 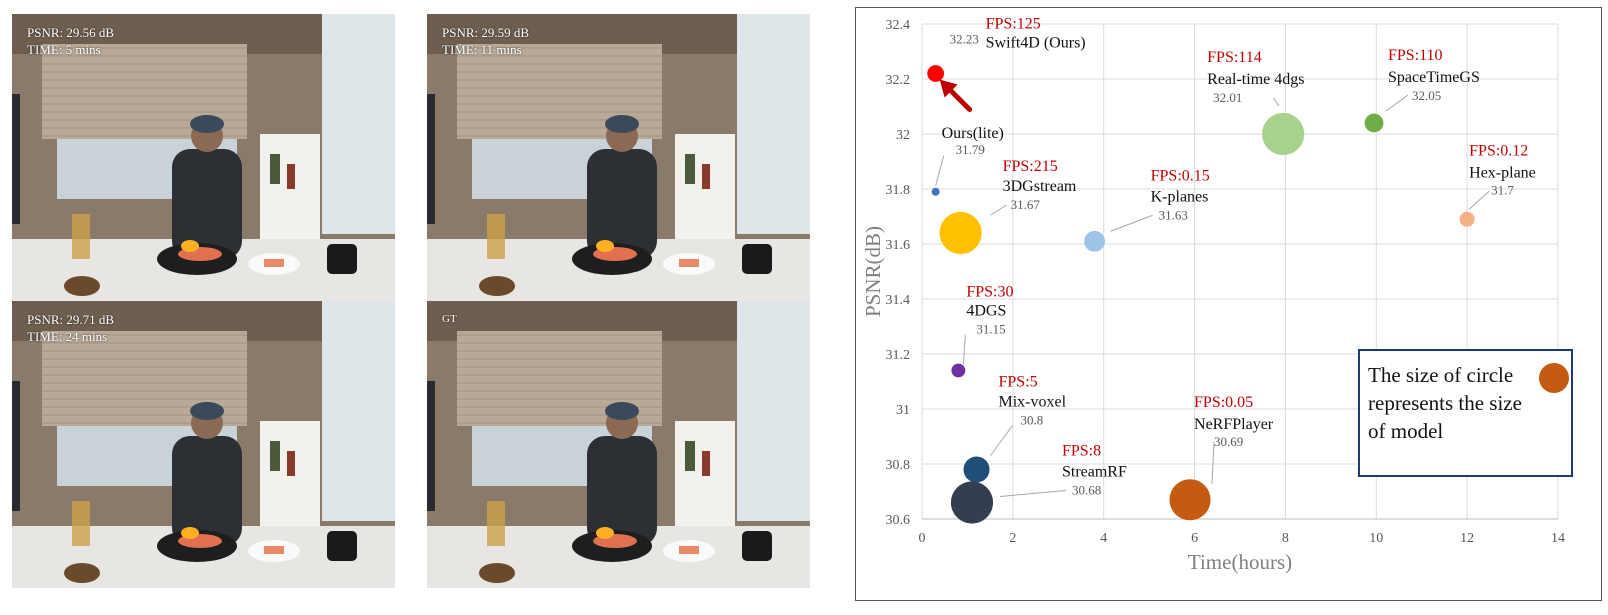 What do you see at coordinates (873, 271) in the screenshot?
I see `y-axis-title: PSNR(dB)` at bounding box center [873, 271].